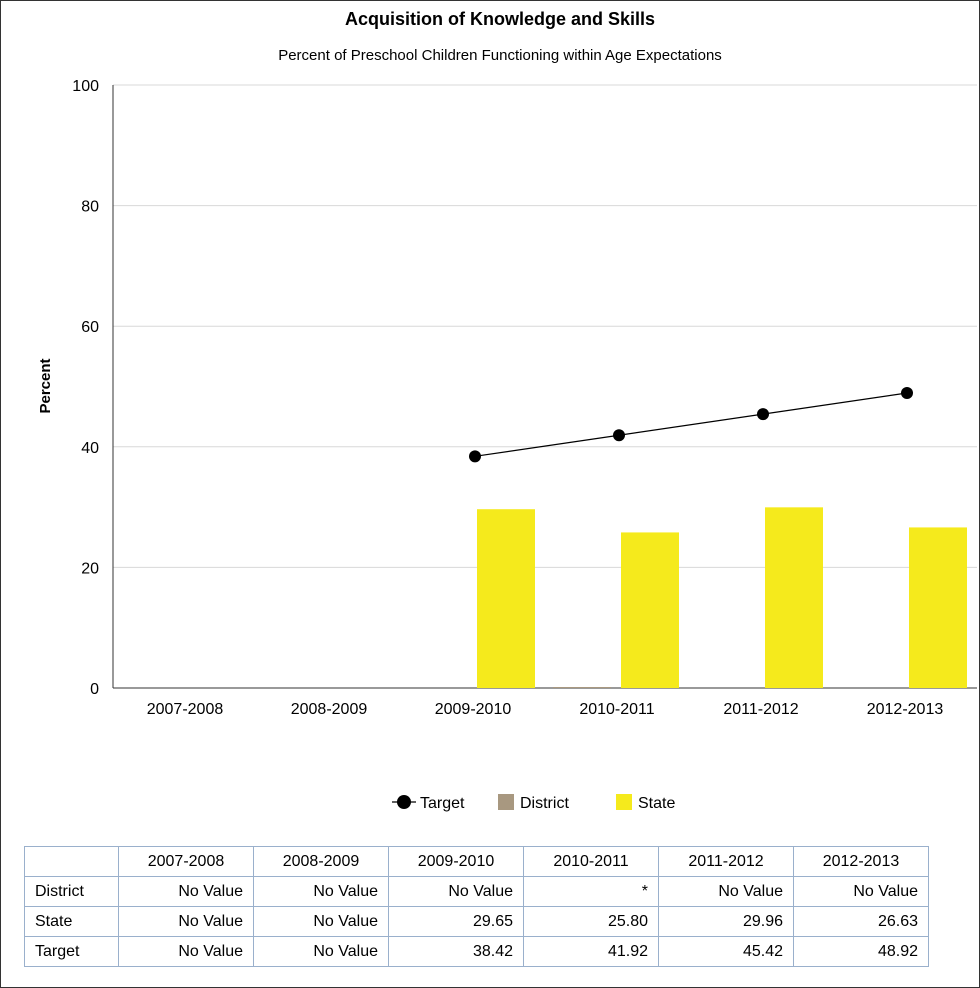 This screenshot has height=988, width=980. I want to click on table-col-header: 2011-2012, so click(726, 861).